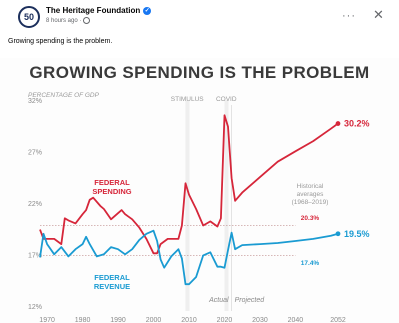  I want to click on globe-icon, so click(87, 20).